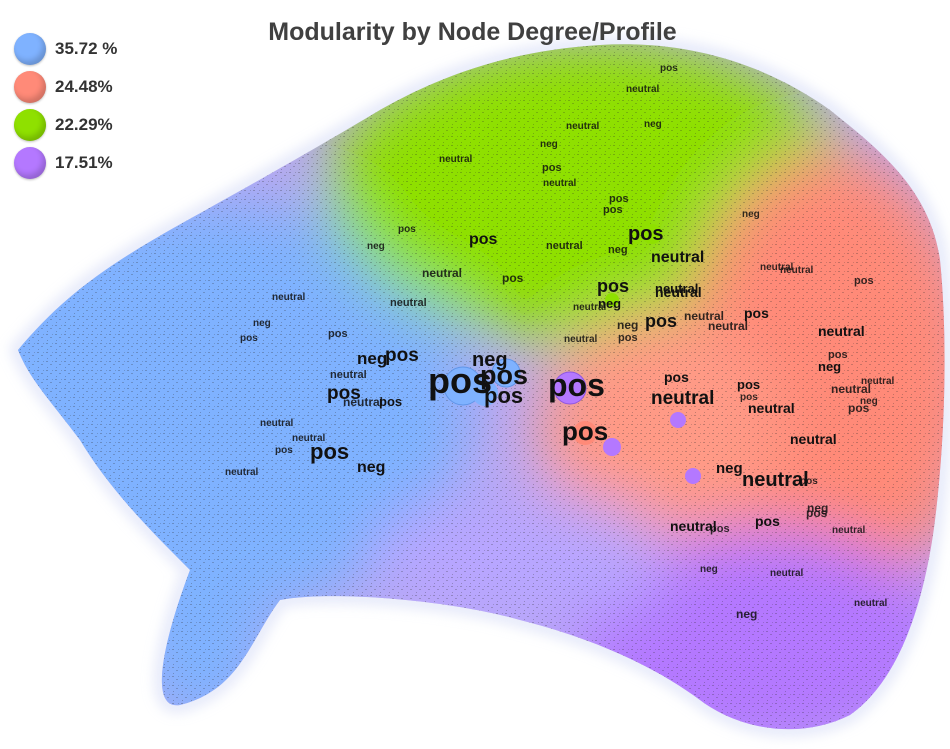 The image size is (950, 749). Describe the element at coordinates (472, 32) in the screenshot. I see `chart-title: Modularity by Node Degree/Profile` at that location.